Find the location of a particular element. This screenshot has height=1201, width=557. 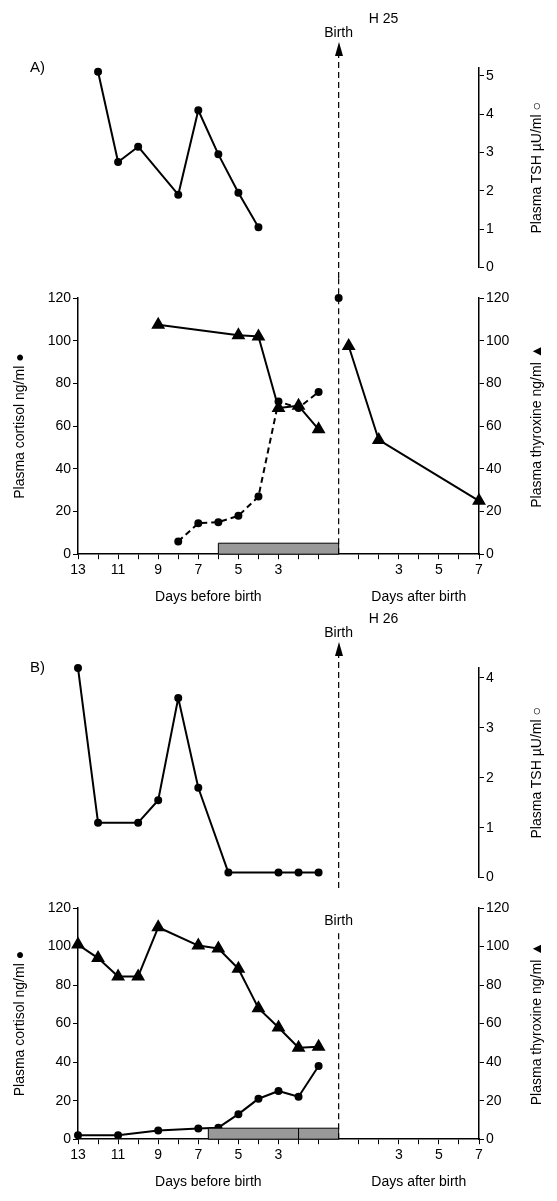

chart-title: H 25 is located at coordinates (383, 17).